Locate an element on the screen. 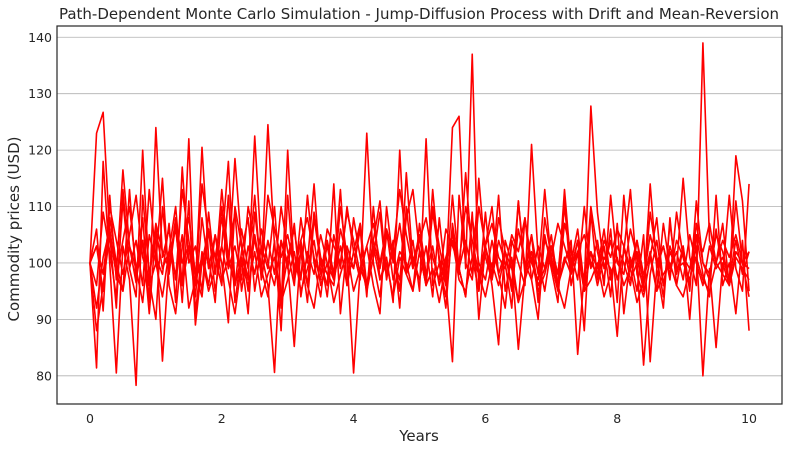  x-tick-label: 4 is located at coordinates (354, 418).